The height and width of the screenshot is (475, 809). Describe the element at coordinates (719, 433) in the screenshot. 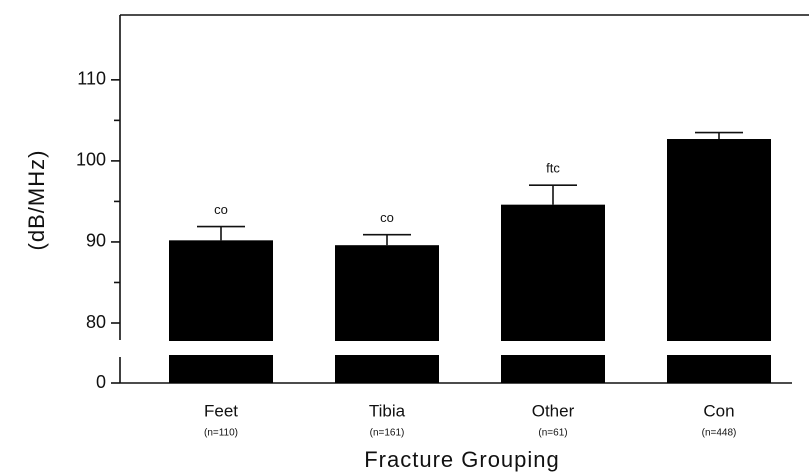

I see `category-note: (n=448)` at that location.